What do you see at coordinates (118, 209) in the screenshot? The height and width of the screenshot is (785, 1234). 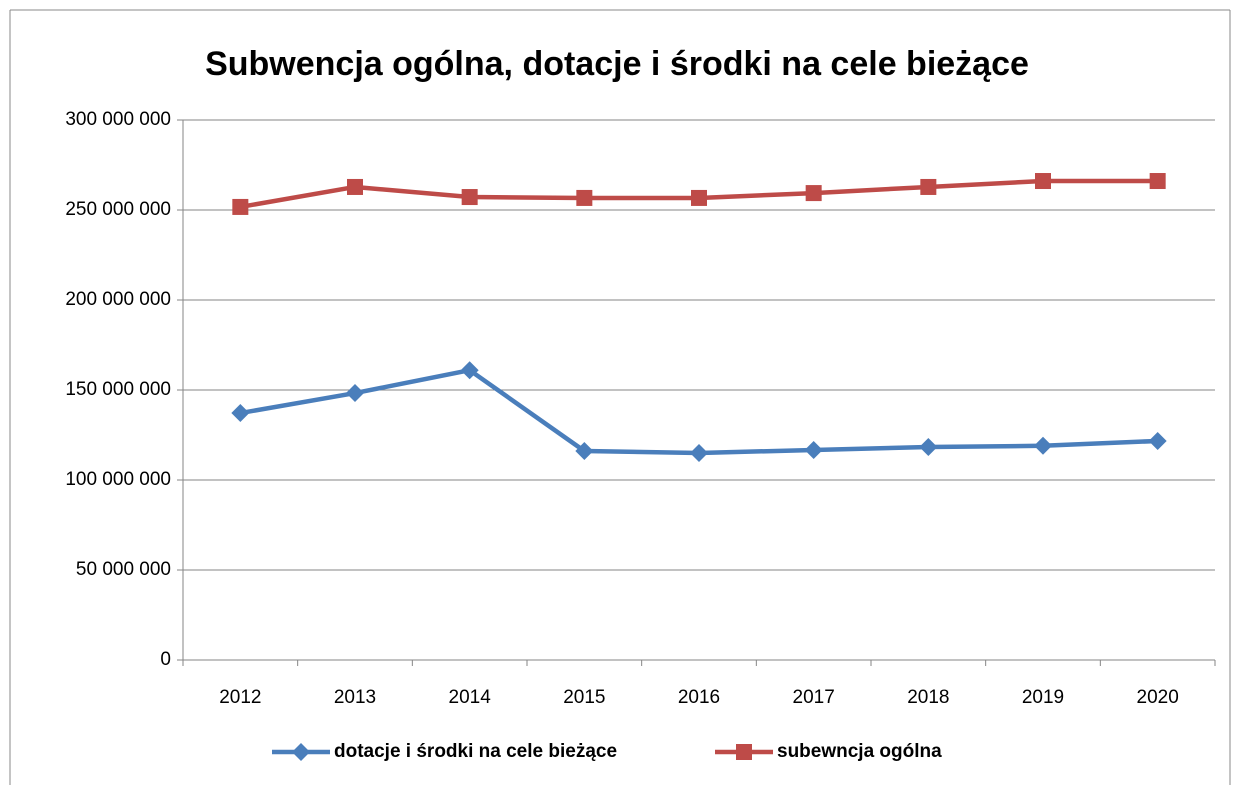 I see `y-tick-label: 250 000 000` at bounding box center [118, 209].